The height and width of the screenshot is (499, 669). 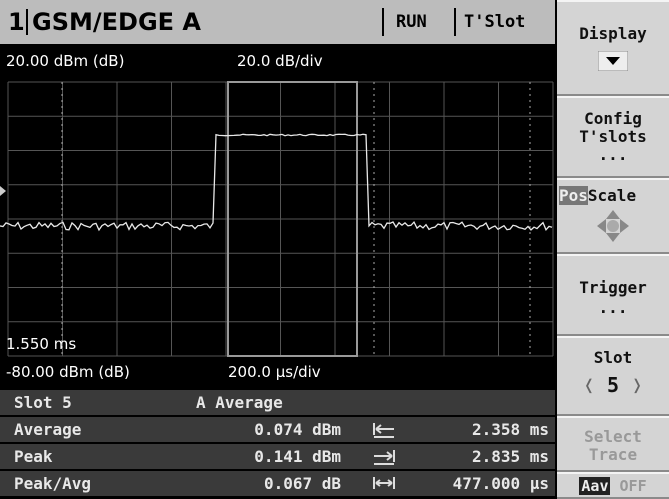 What do you see at coordinates (297, 429) in the screenshot?
I see `row-value: 0.074 dBm` at bounding box center [297, 429].